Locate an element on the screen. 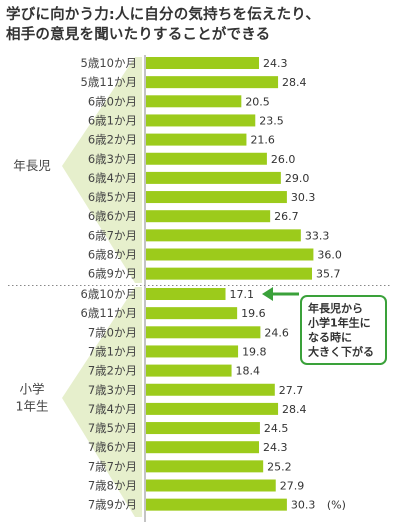 Image resolution: width=400 pixels, height=530 pixels. category-label: 7歳9か月 is located at coordinates (112, 505).